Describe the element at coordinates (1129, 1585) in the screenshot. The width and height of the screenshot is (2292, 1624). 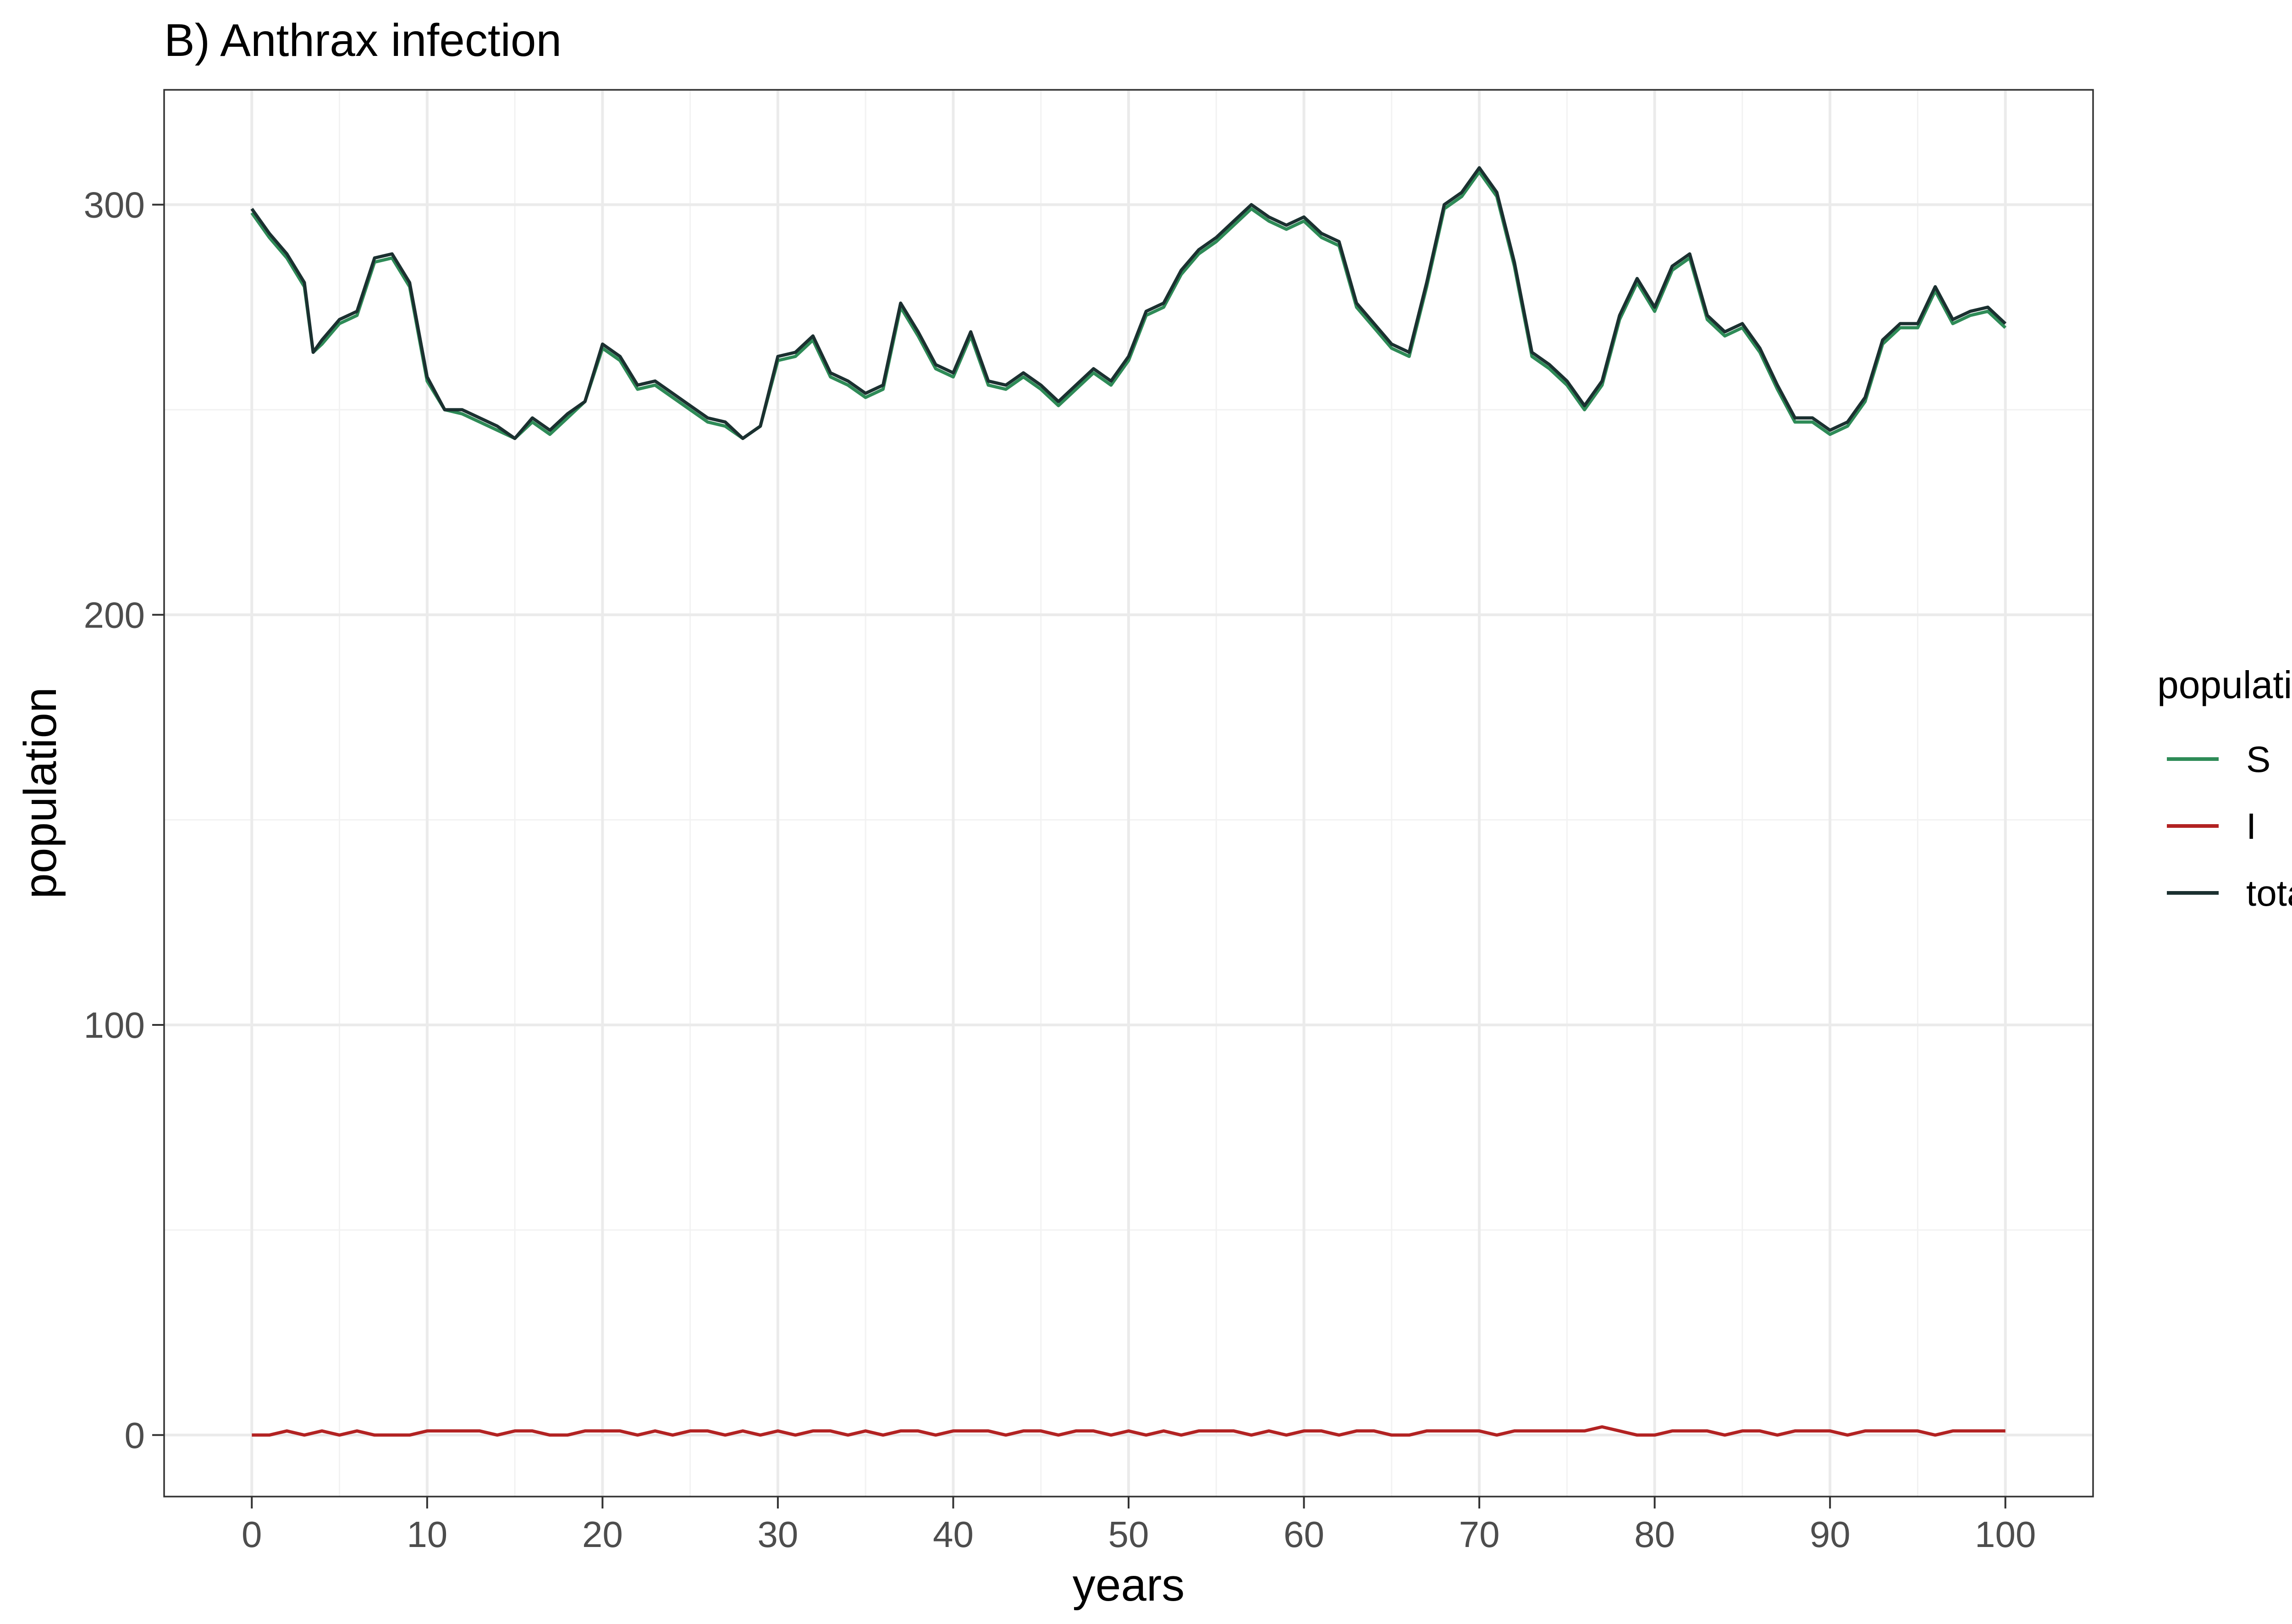
I see `x-axis-title: years` at that location.